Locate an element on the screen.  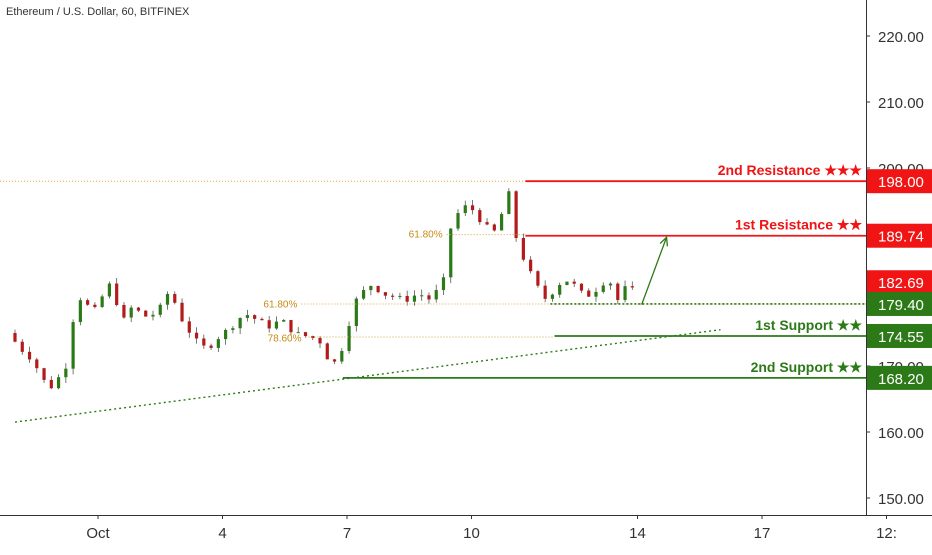
price-tag-label: 198.00 is located at coordinates (901, 182).